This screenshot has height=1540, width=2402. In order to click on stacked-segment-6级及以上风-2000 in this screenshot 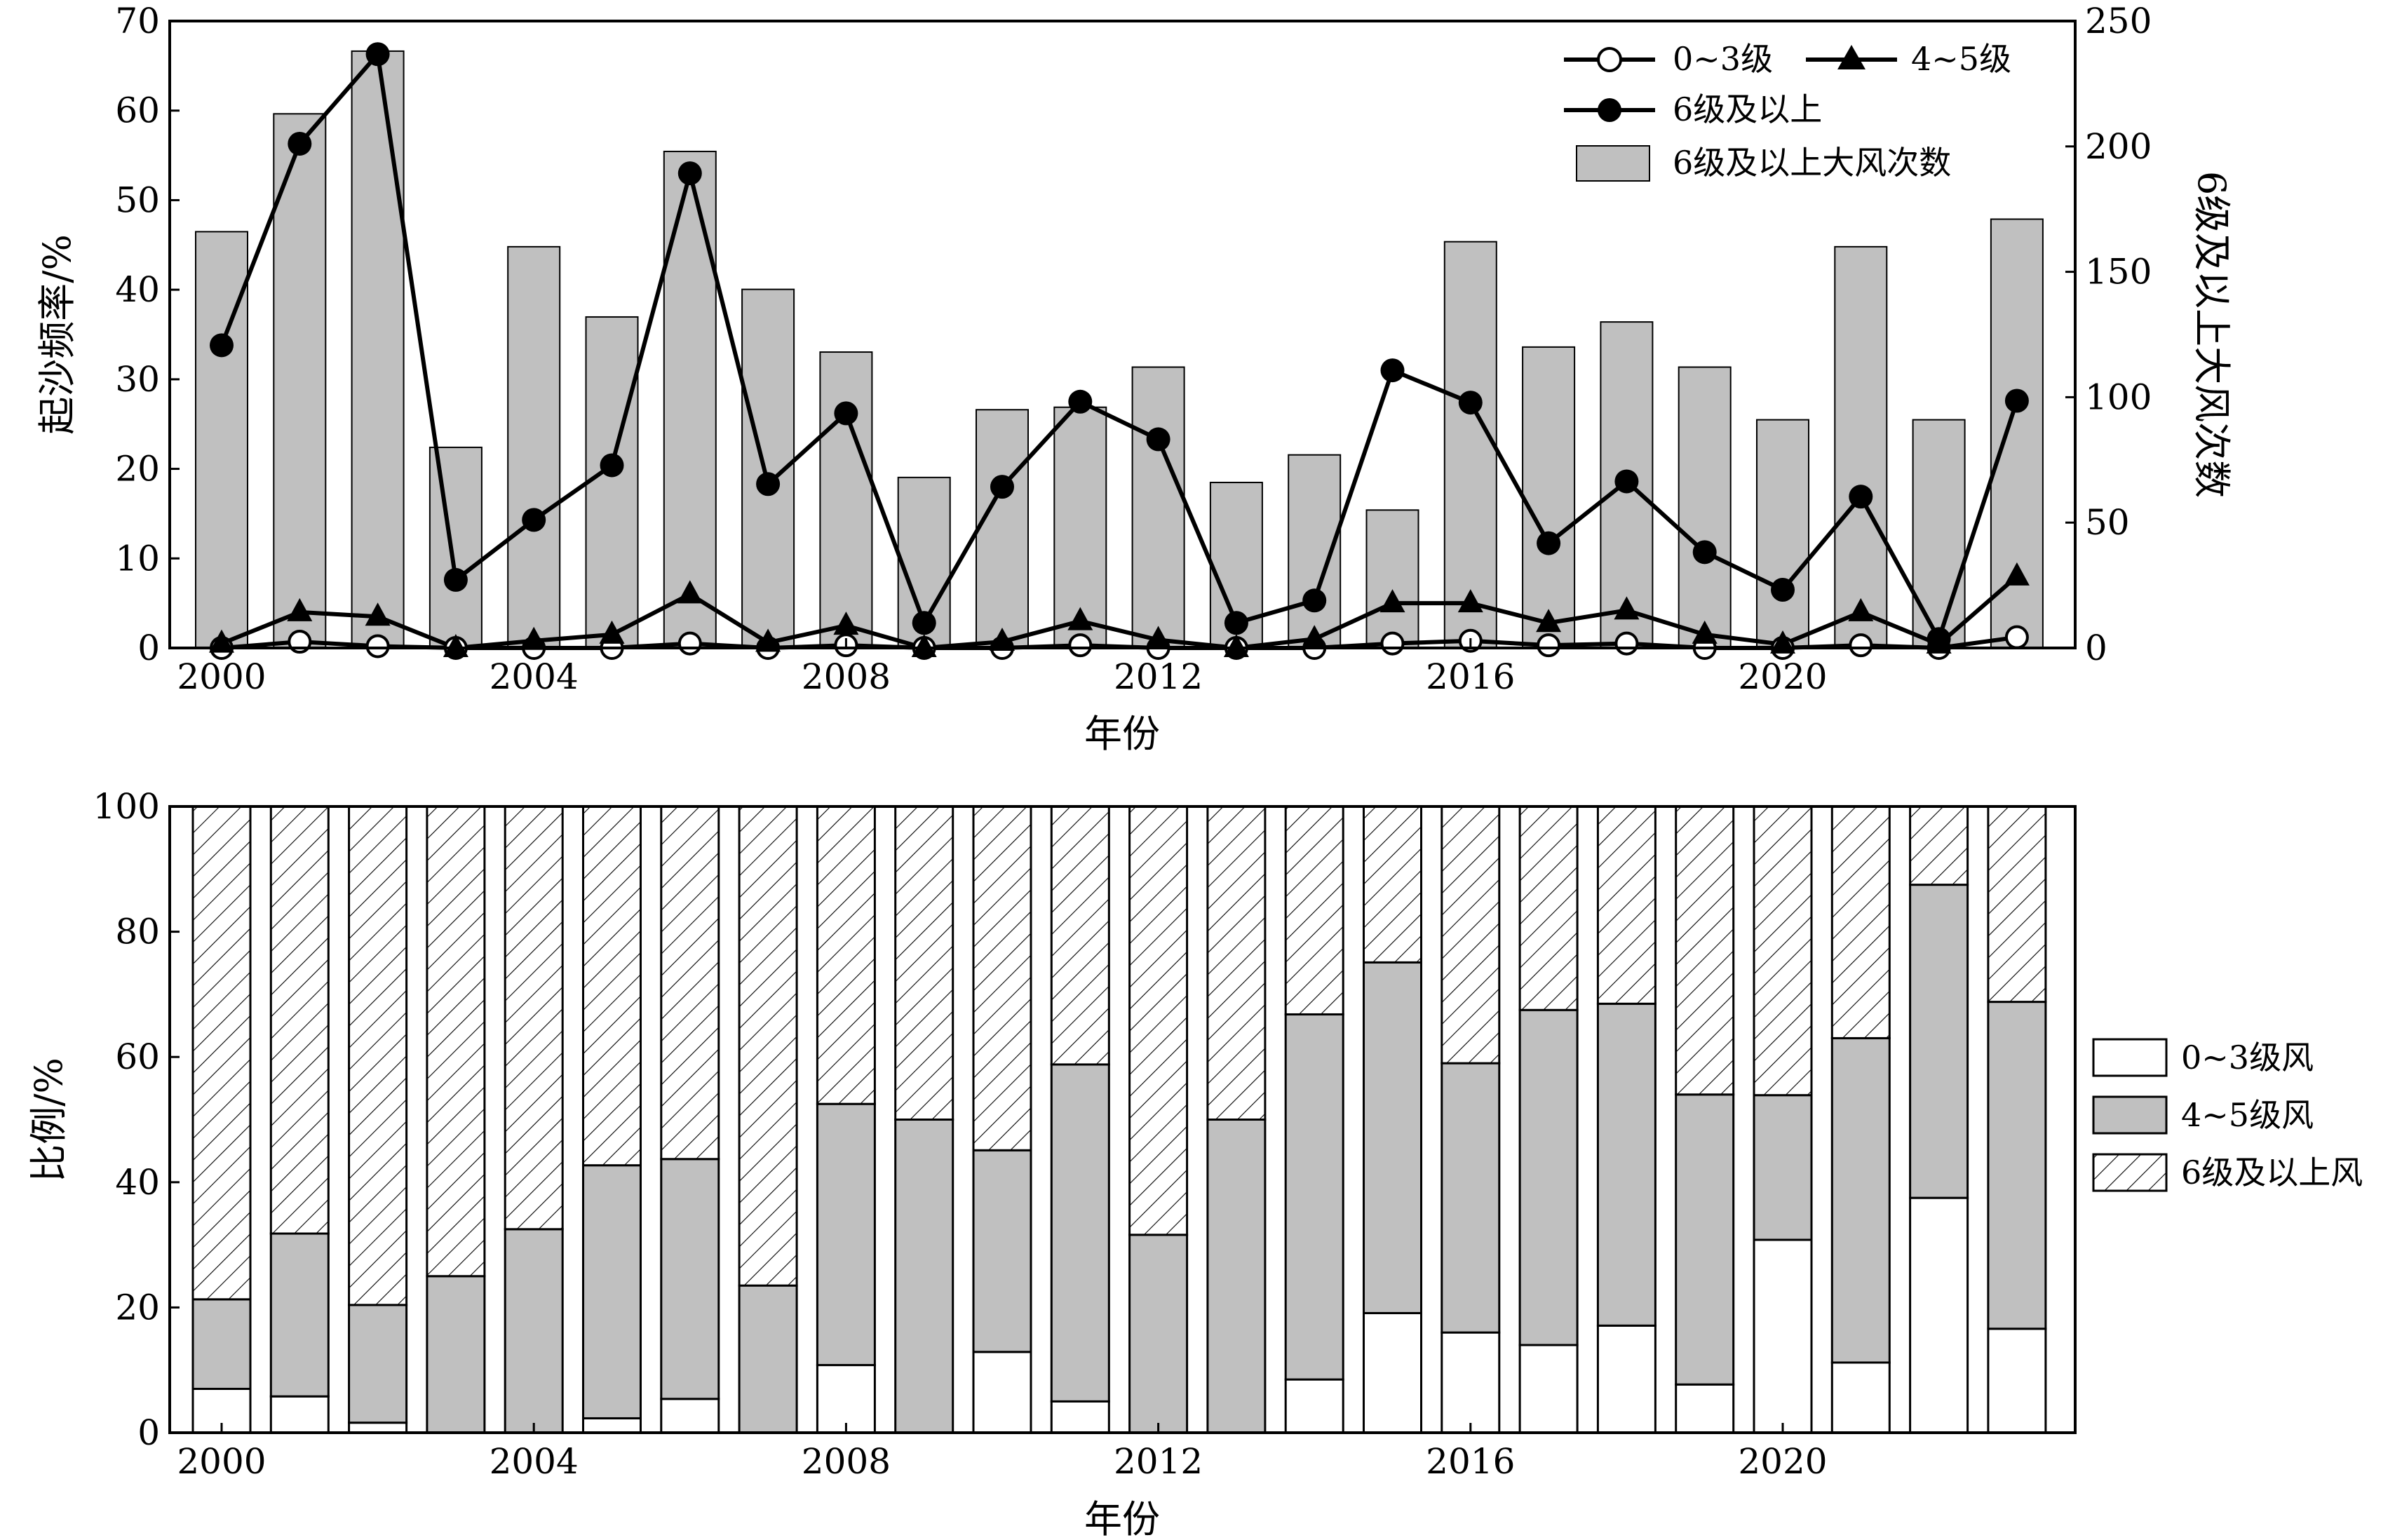, I will do `click(222, 1053)`.